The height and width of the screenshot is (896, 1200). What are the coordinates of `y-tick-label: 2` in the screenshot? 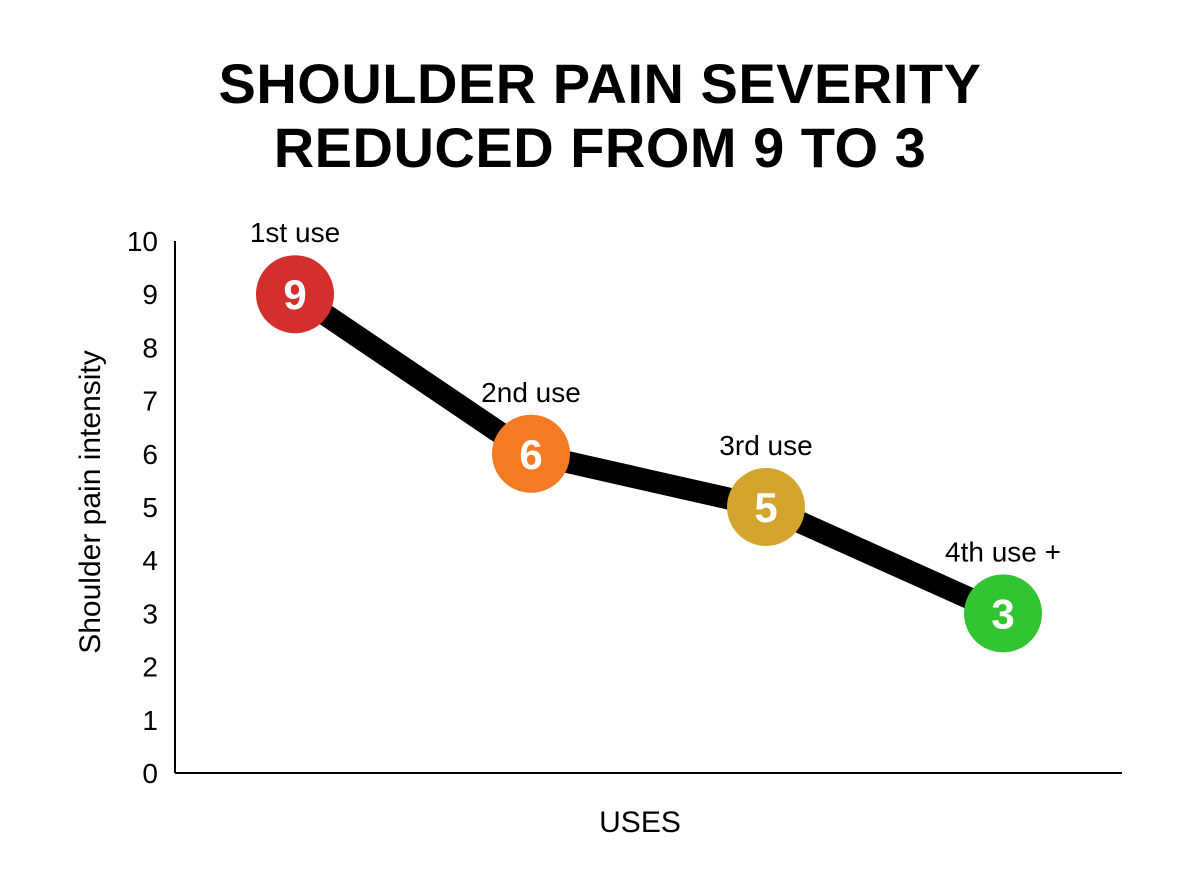 It's located at (150, 667).